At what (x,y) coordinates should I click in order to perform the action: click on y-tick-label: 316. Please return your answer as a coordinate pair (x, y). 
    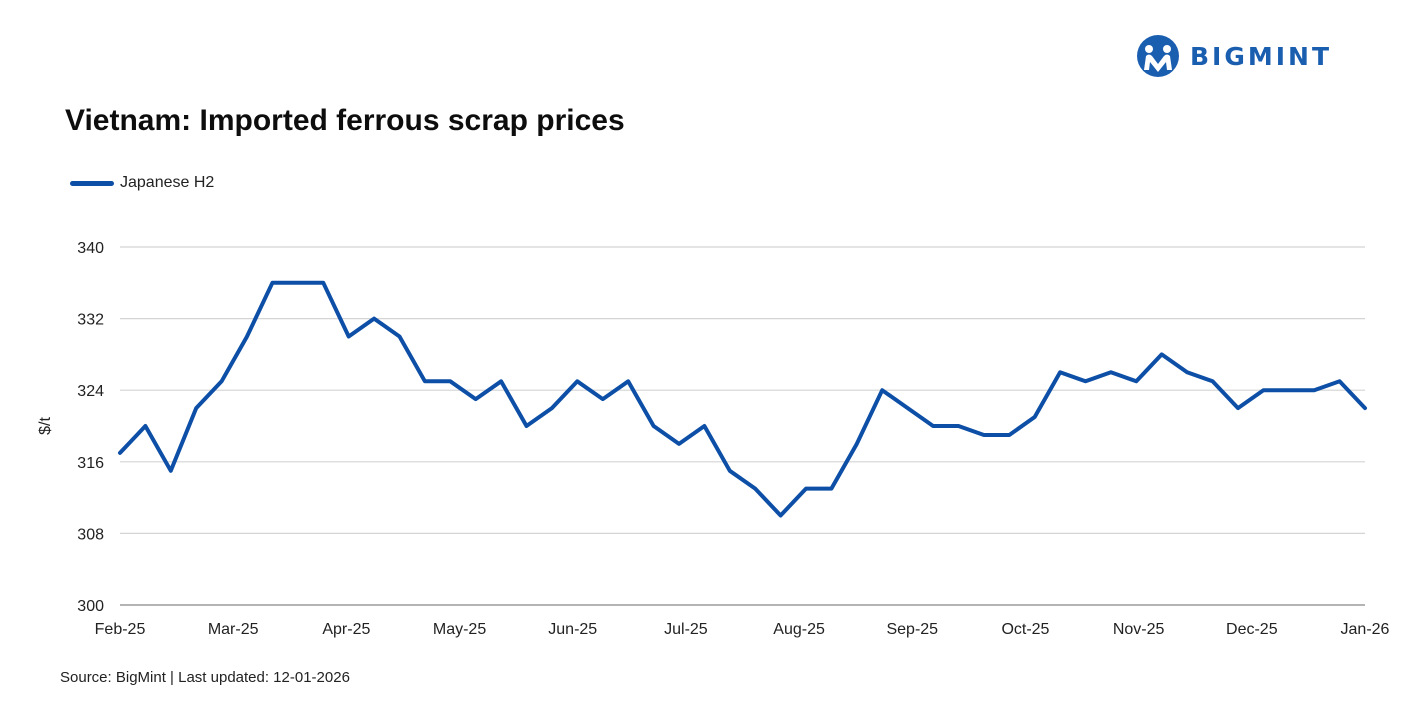
    Looking at the image, I should click on (90, 463).